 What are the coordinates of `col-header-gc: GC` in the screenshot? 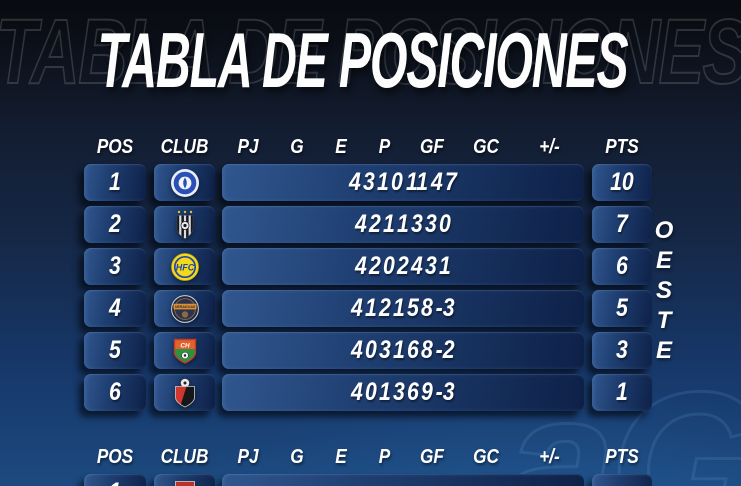 It's located at (486, 456).